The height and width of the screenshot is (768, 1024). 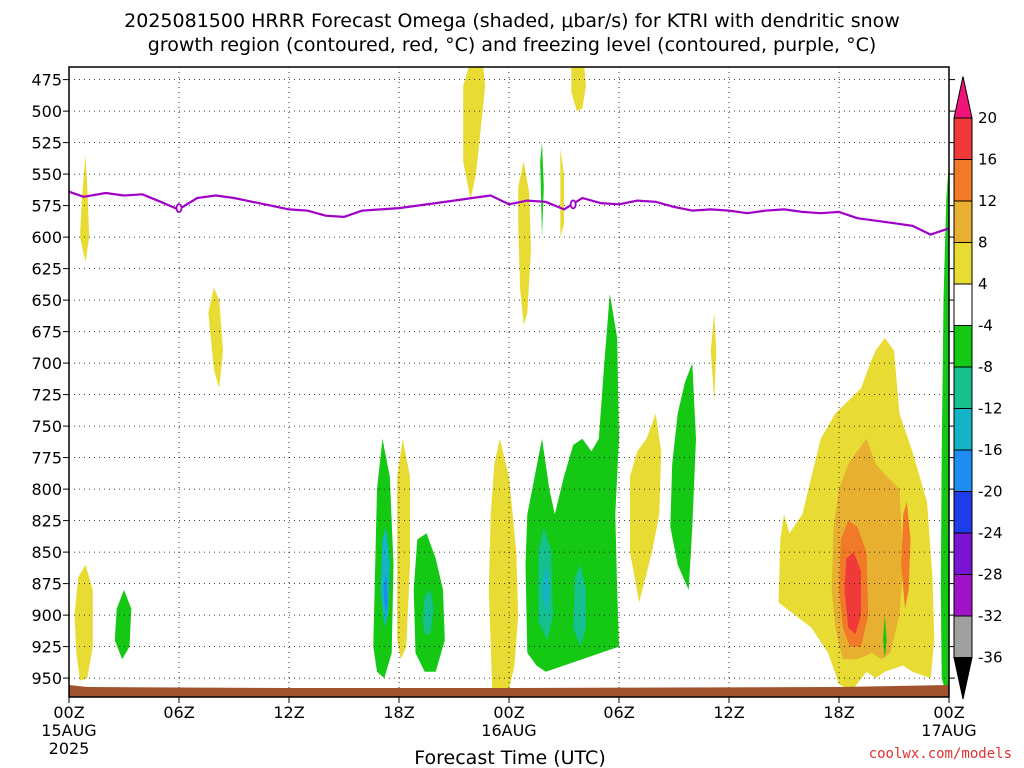 I want to click on colorbar-label: 12, so click(x=987, y=201).